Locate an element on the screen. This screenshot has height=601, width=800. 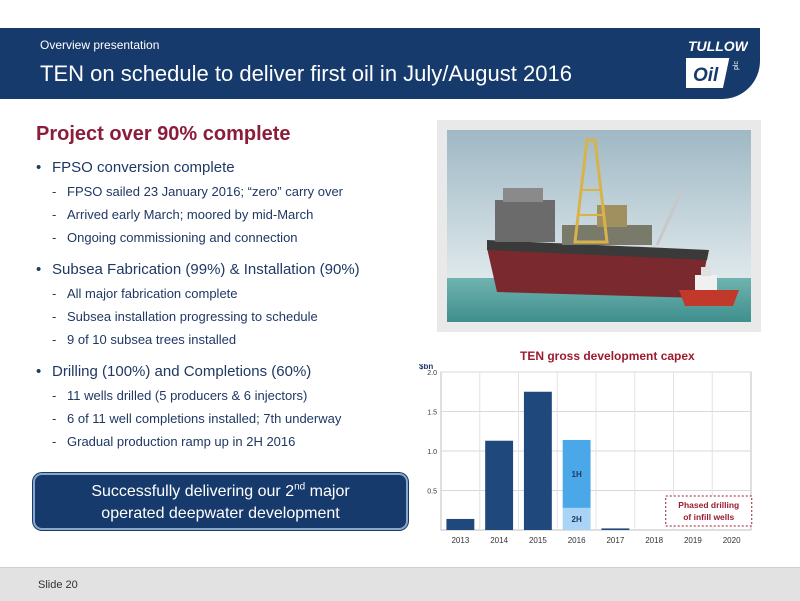
photo-frame is located at coordinates (599, 226).